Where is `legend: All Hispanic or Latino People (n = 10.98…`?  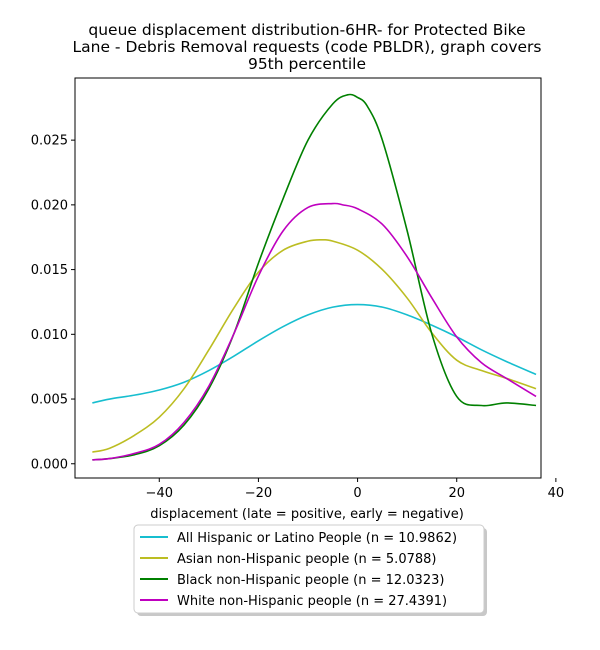
legend: All Hispanic or Latino People (n = 10.98… is located at coordinates (310, 570).